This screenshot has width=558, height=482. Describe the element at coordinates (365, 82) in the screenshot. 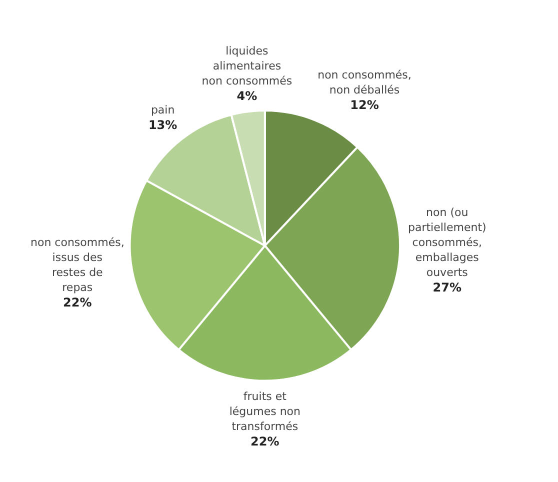

I see `slice-label: non consommés, non déballés` at that location.